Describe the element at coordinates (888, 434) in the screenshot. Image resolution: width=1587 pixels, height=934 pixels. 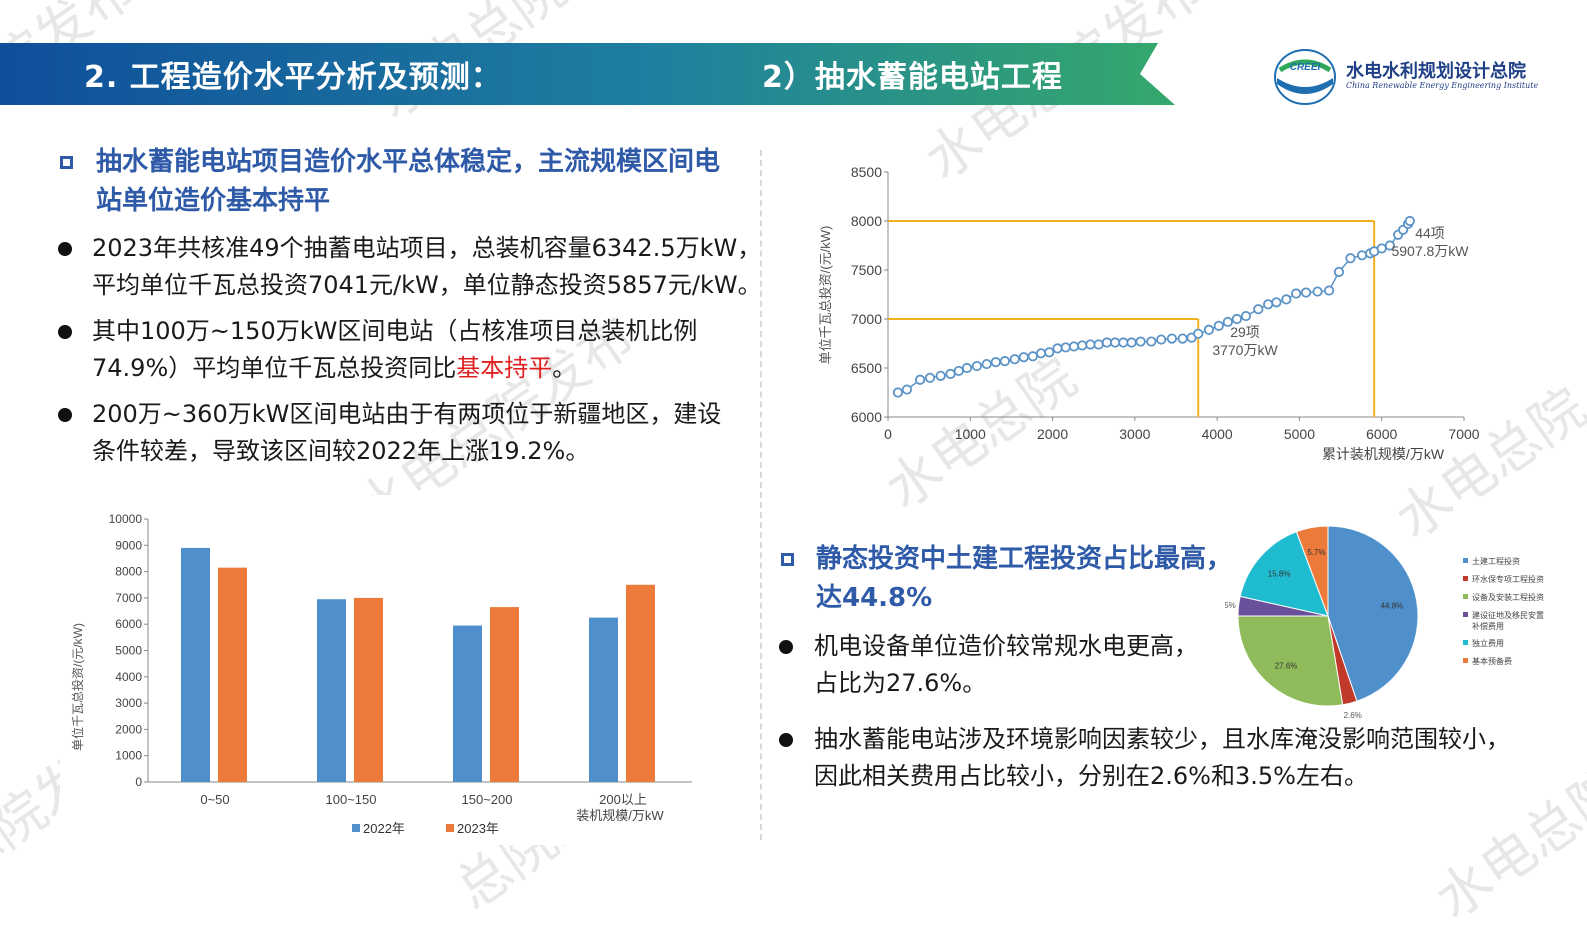
I see `x-tick-label: 0` at that location.